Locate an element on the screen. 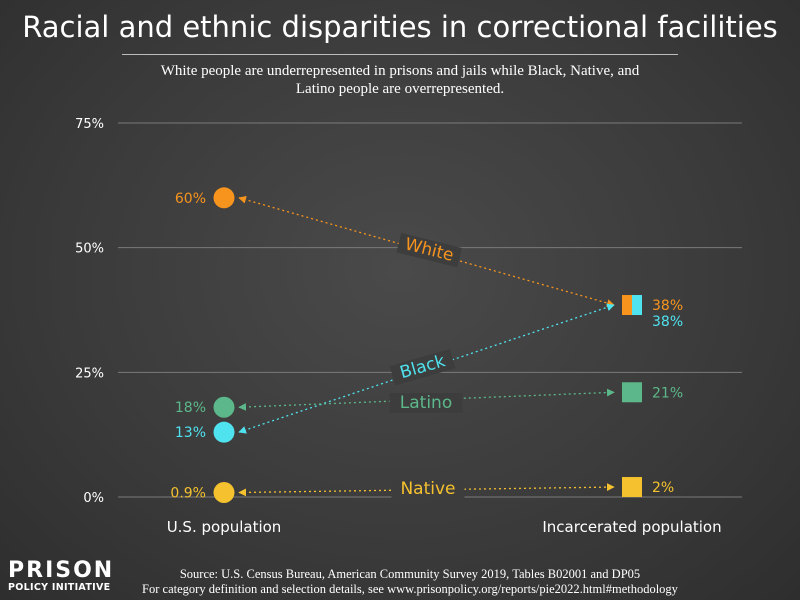  logo-line-1: PRISON is located at coordinates (61, 570).